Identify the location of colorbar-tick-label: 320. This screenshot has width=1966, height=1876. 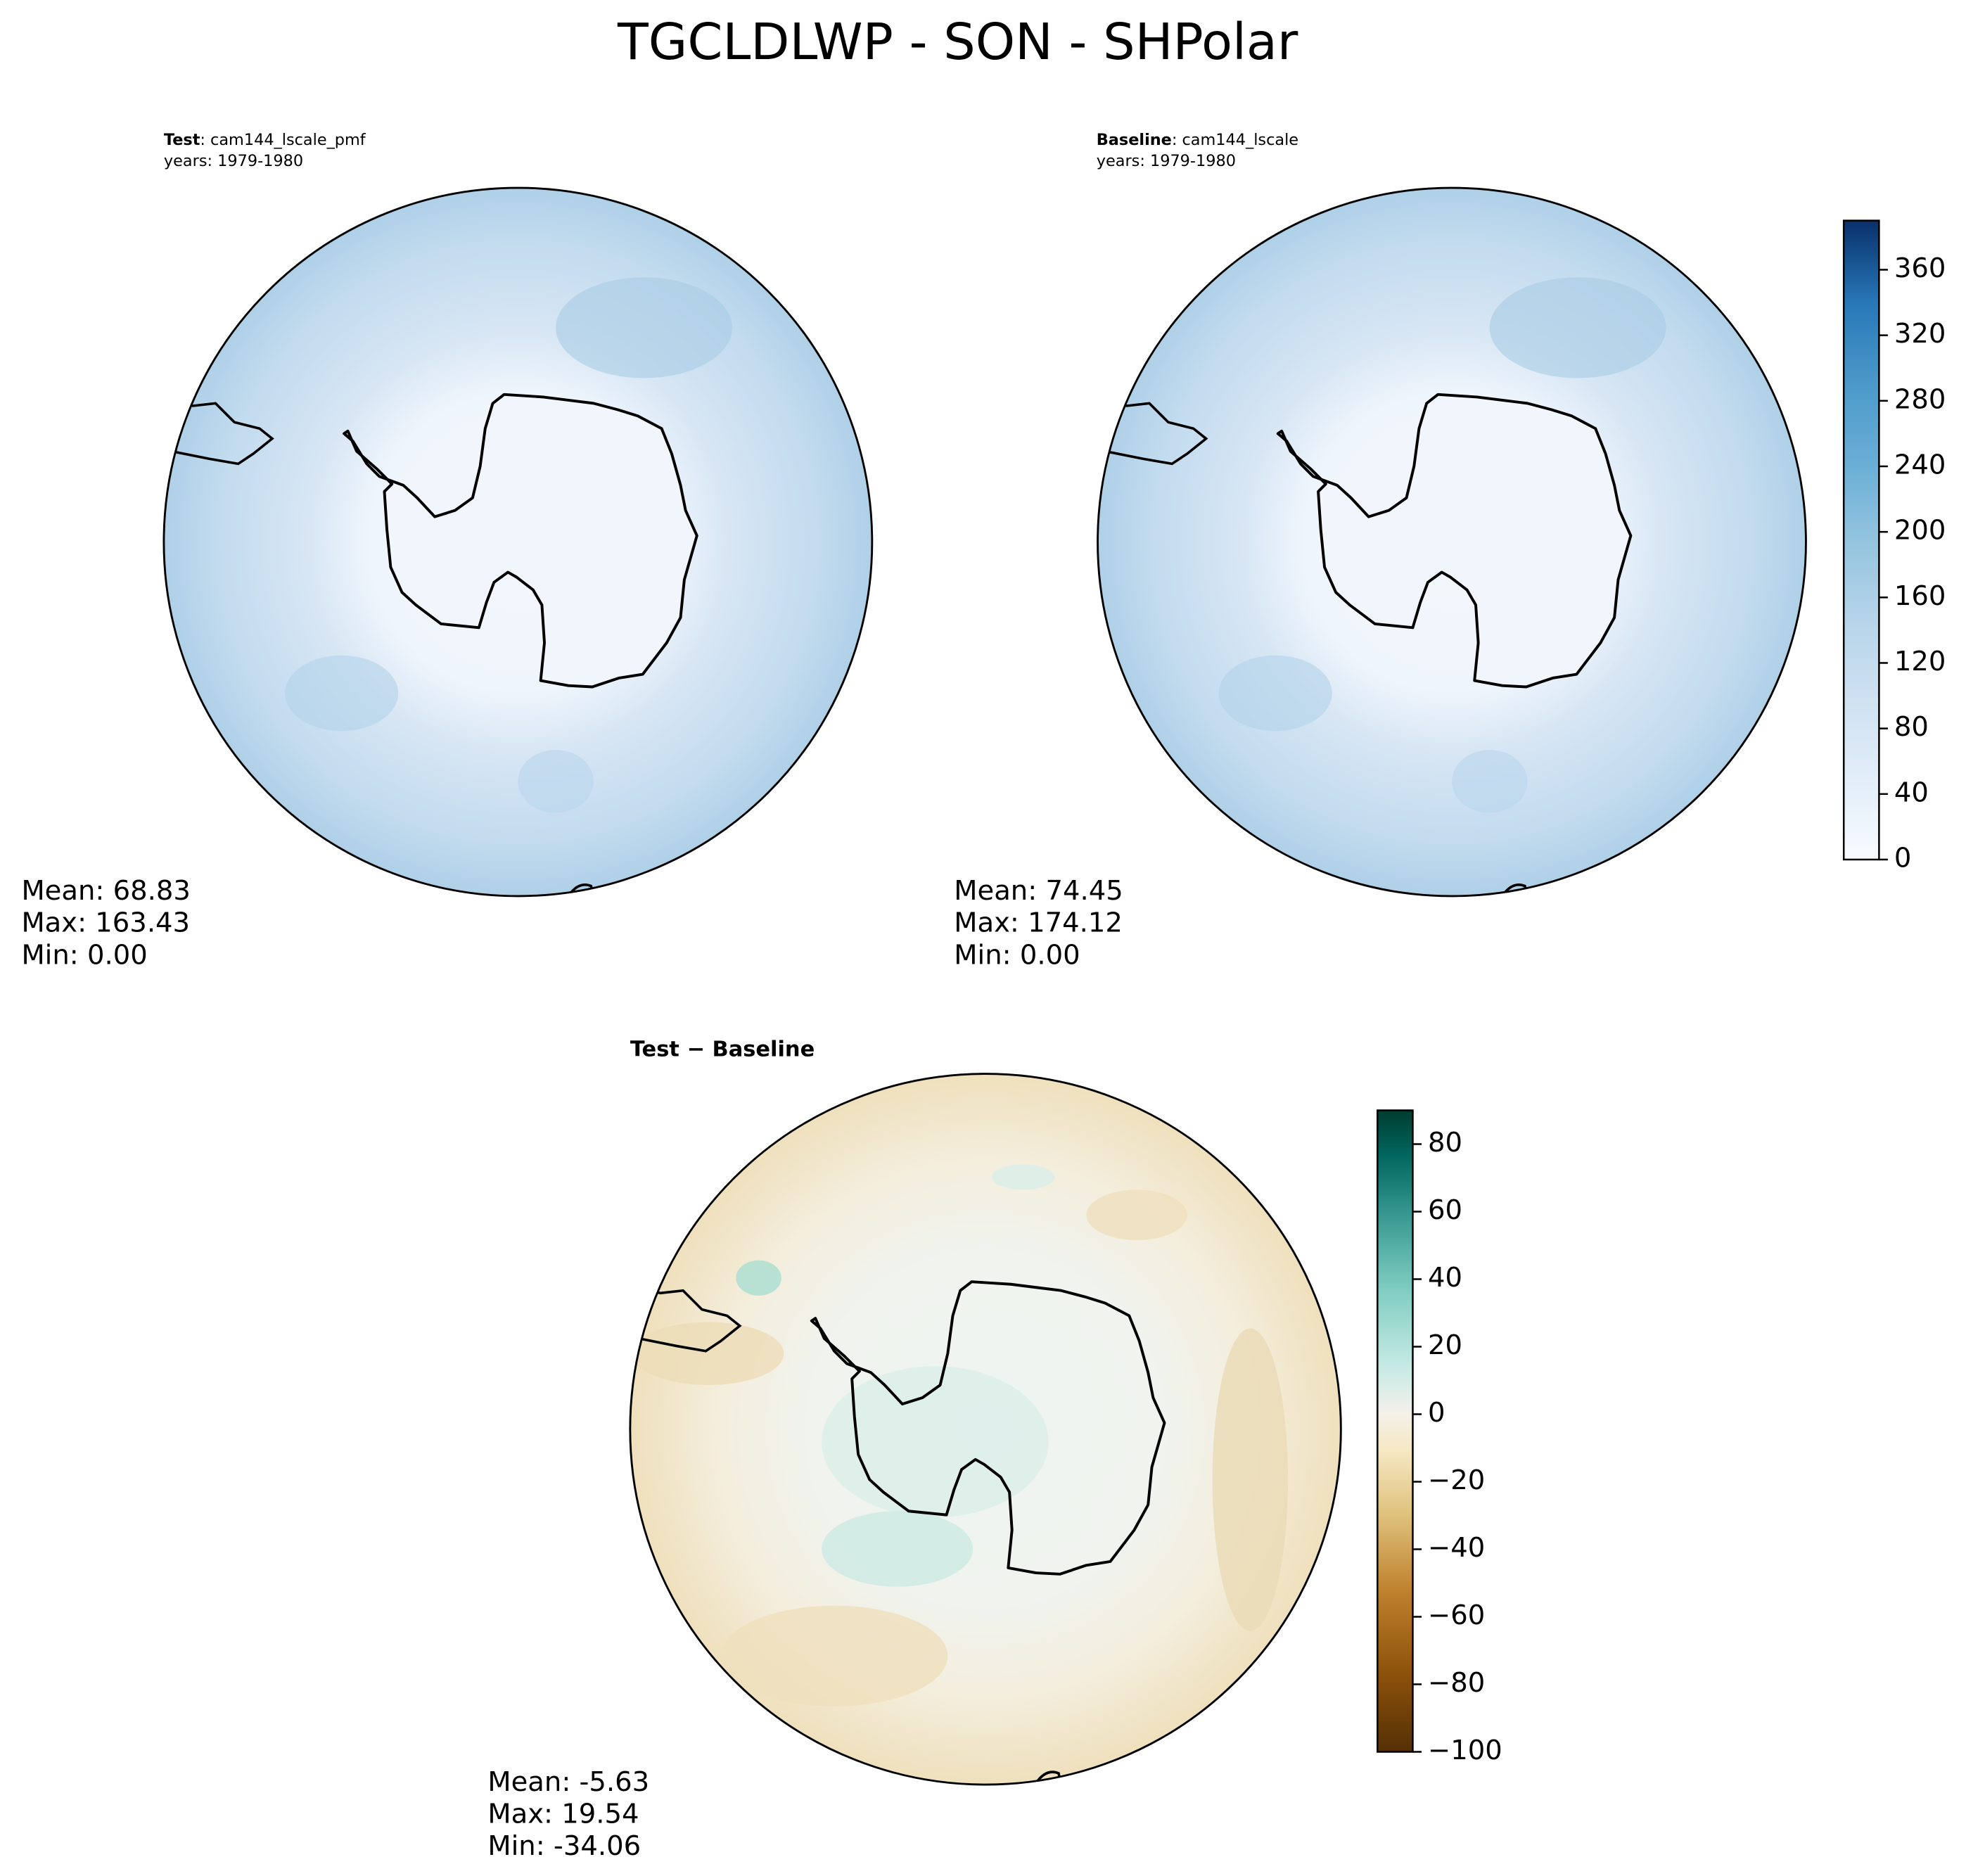
(1920, 334).